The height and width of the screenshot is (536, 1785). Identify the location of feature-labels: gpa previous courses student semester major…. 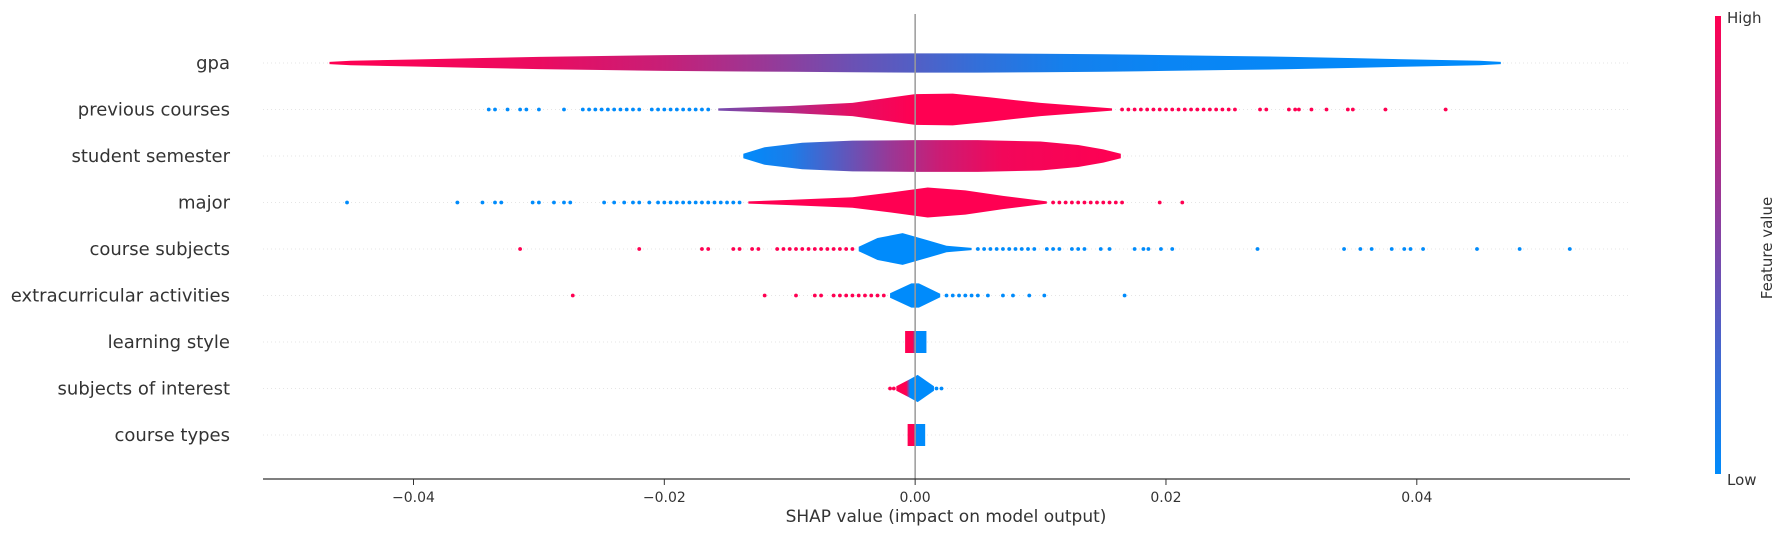
(121, 249).